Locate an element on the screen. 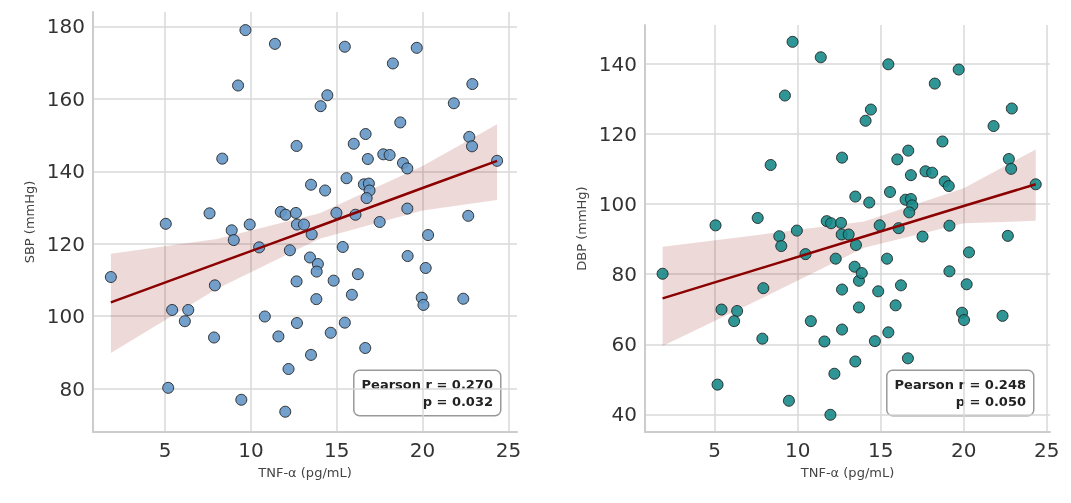  y-axis-title: DBP (mmHg) is located at coordinates (581, 228).